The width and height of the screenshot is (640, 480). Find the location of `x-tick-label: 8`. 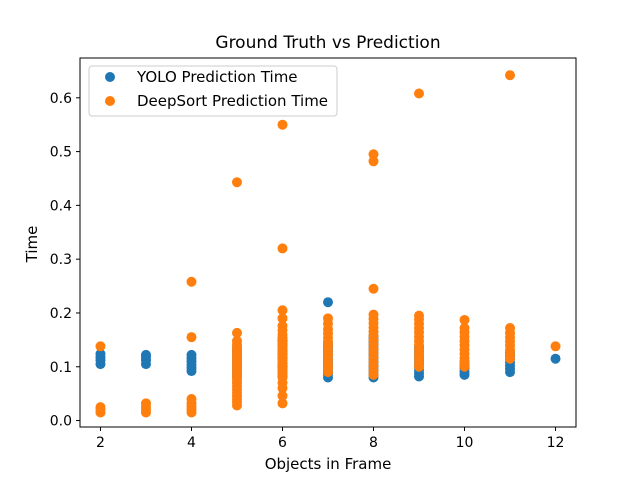

x-tick-label: 8 is located at coordinates (373, 443).